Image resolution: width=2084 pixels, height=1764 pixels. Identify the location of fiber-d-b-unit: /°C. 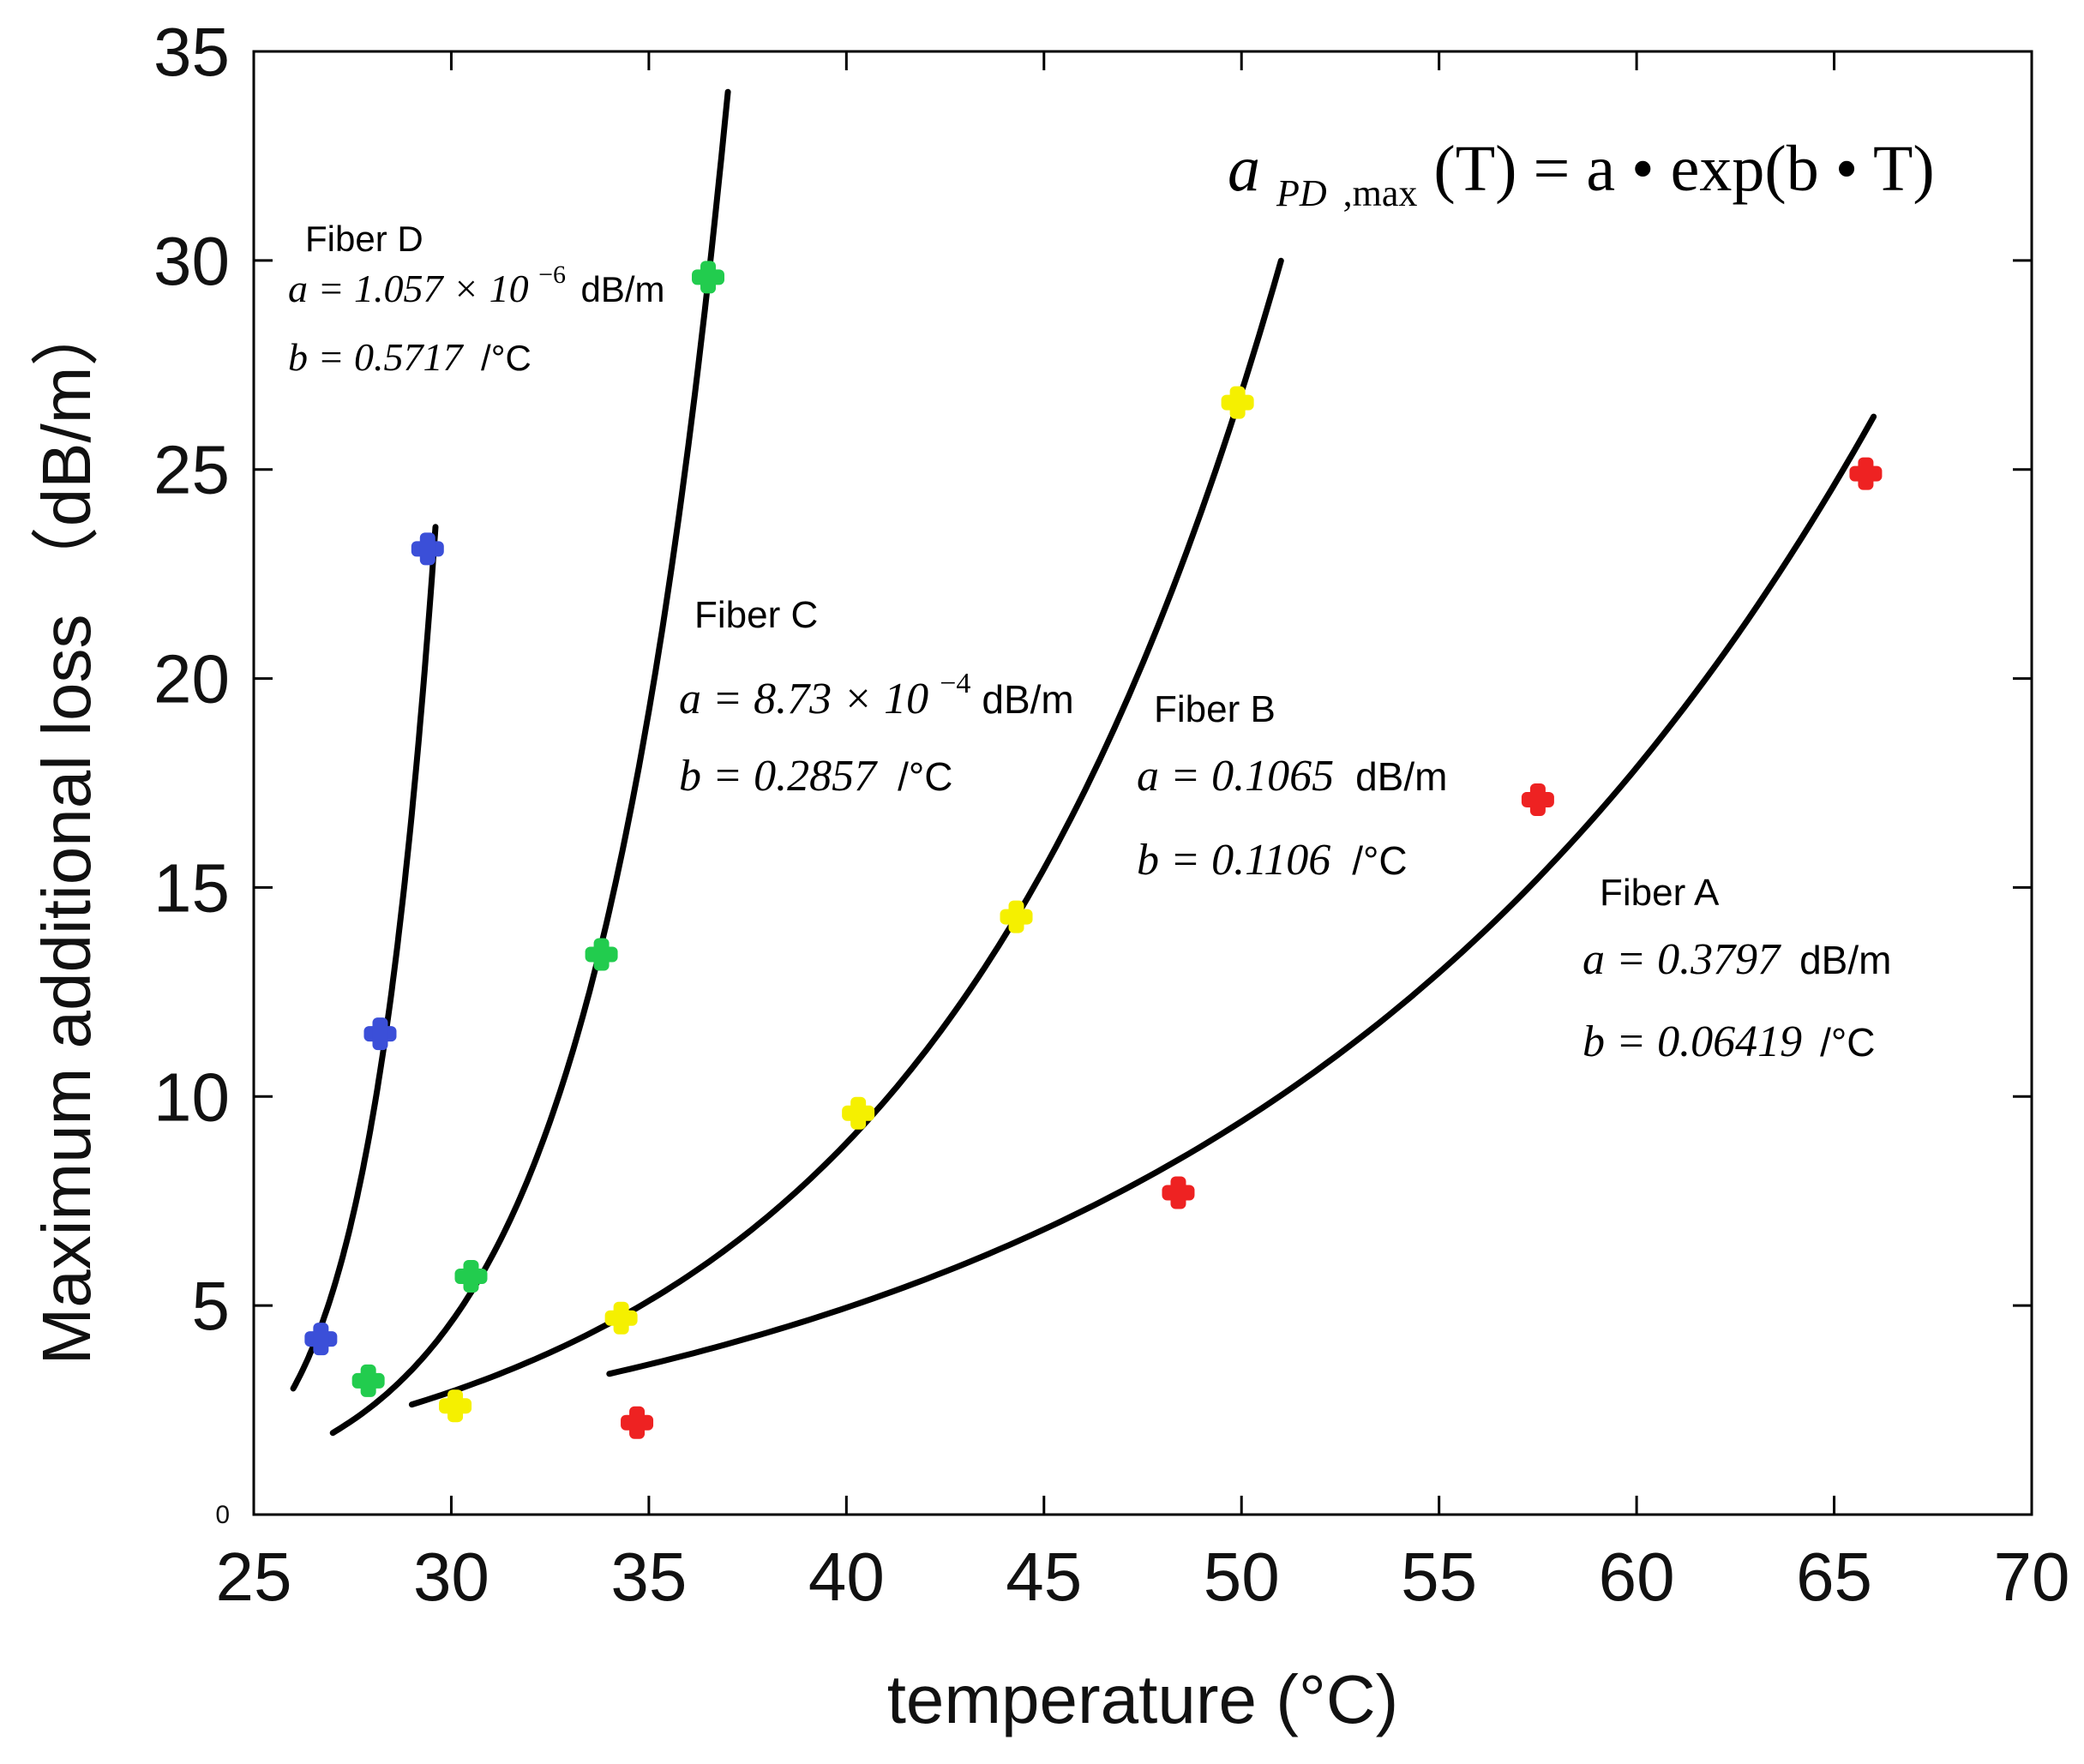
(507, 358).